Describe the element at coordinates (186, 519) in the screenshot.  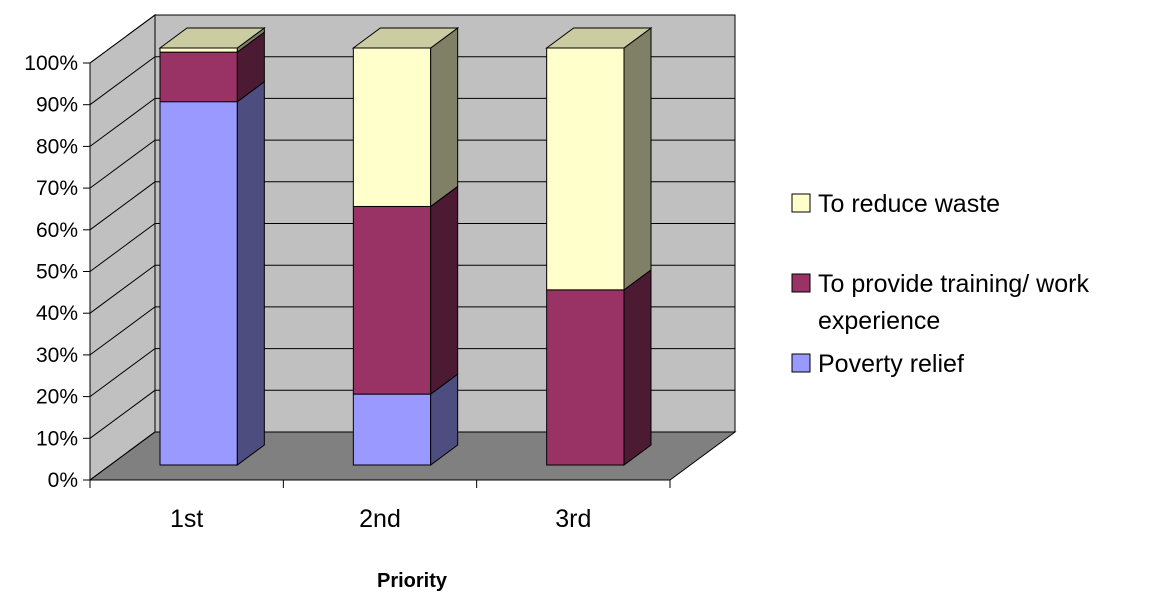
I see `x-tick-label: 1st` at that location.